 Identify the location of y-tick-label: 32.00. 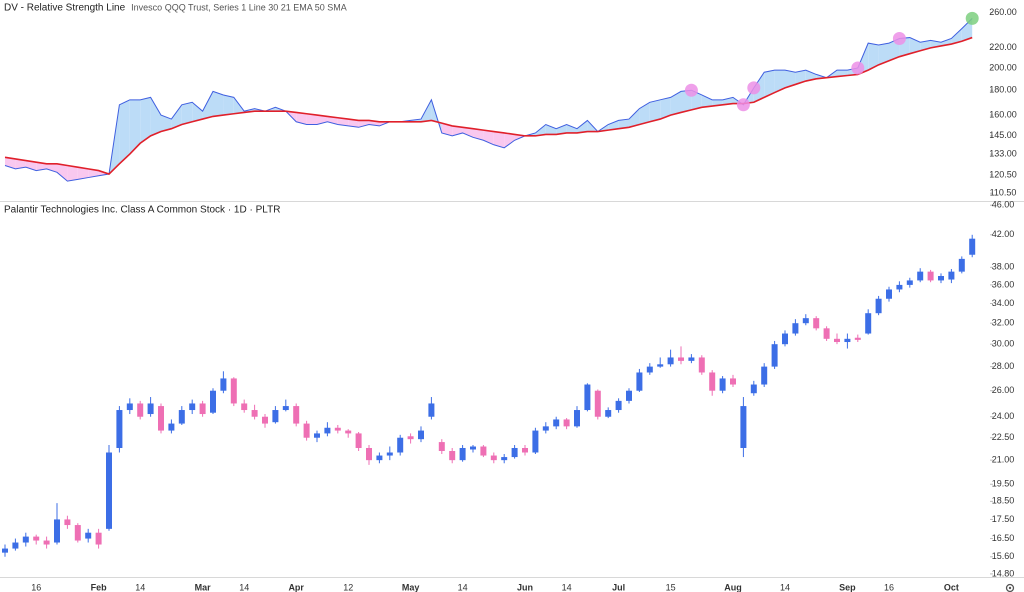
(1003, 323).